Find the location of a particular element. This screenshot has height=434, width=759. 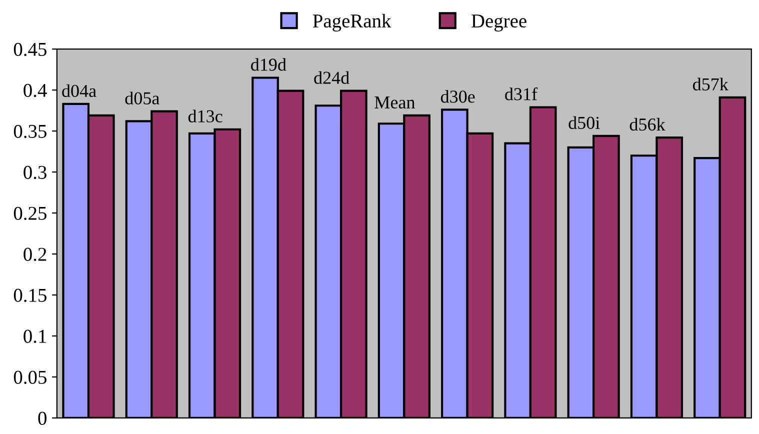

x-tick-label: d57k is located at coordinates (710, 84).